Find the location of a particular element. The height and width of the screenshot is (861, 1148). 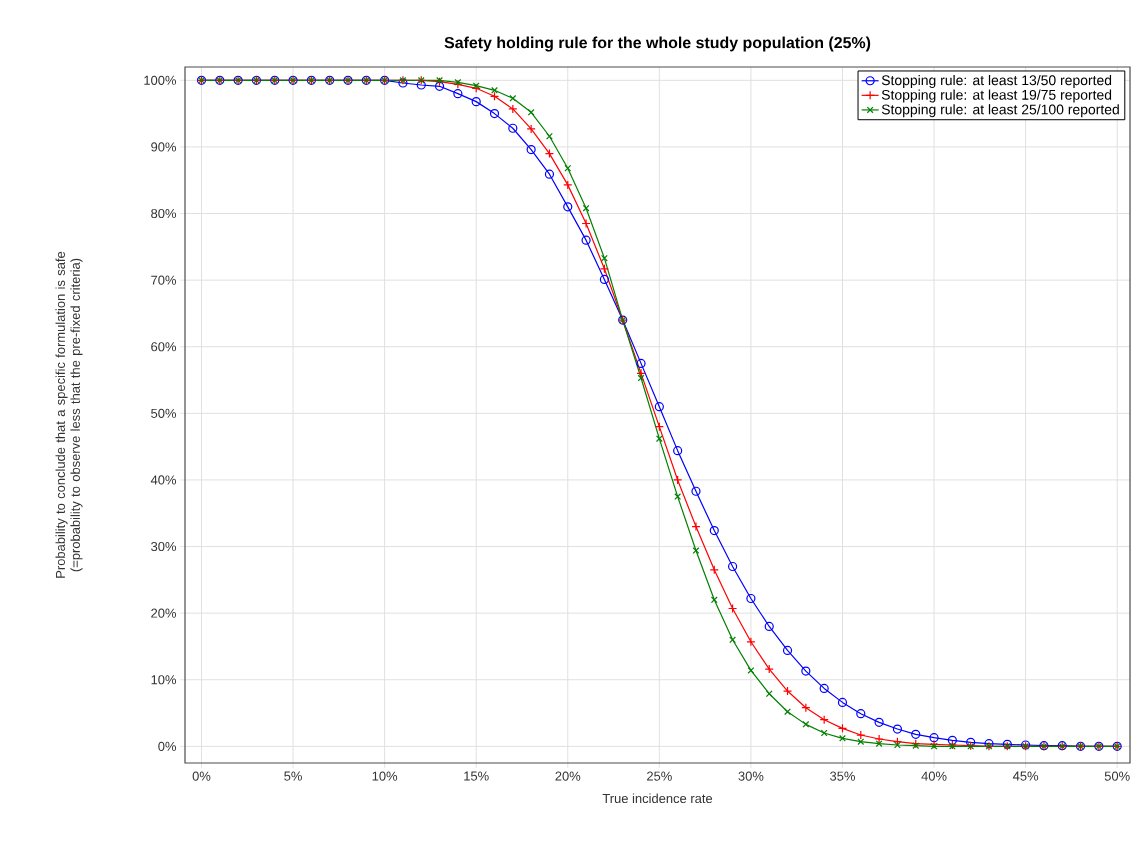

legend-label: Stopping rule: at least 25/100 reported is located at coordinates (1000, 111).